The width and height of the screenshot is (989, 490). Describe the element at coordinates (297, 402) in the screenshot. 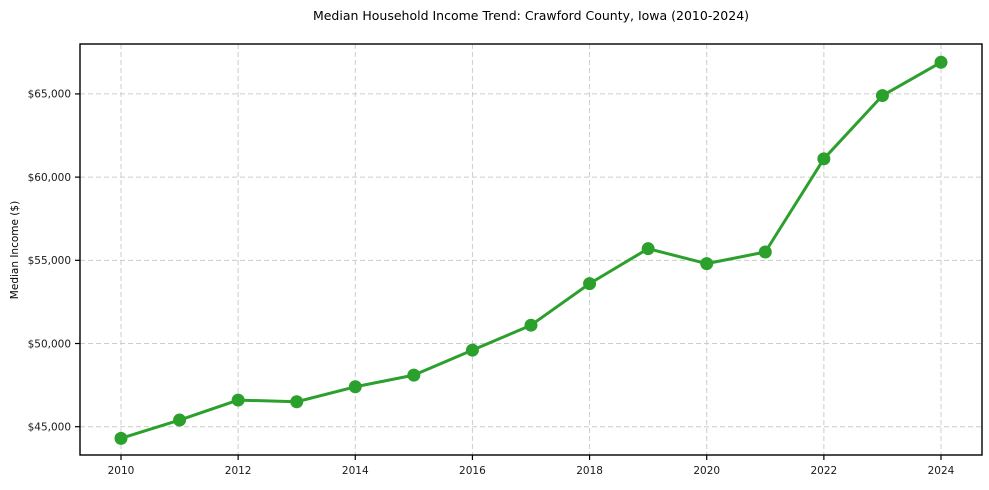

I see `data-point-2013` at that location.